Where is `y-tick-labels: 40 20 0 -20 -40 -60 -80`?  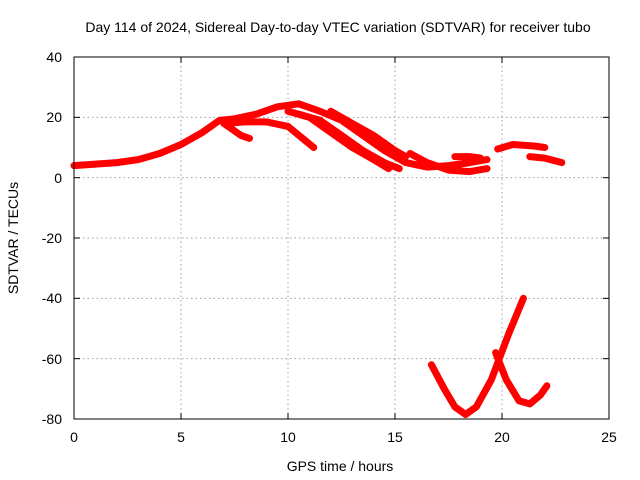 y-tick-labels: 40 20 0 -20 -40 -60 -80 is located at coordinates (52, 238).